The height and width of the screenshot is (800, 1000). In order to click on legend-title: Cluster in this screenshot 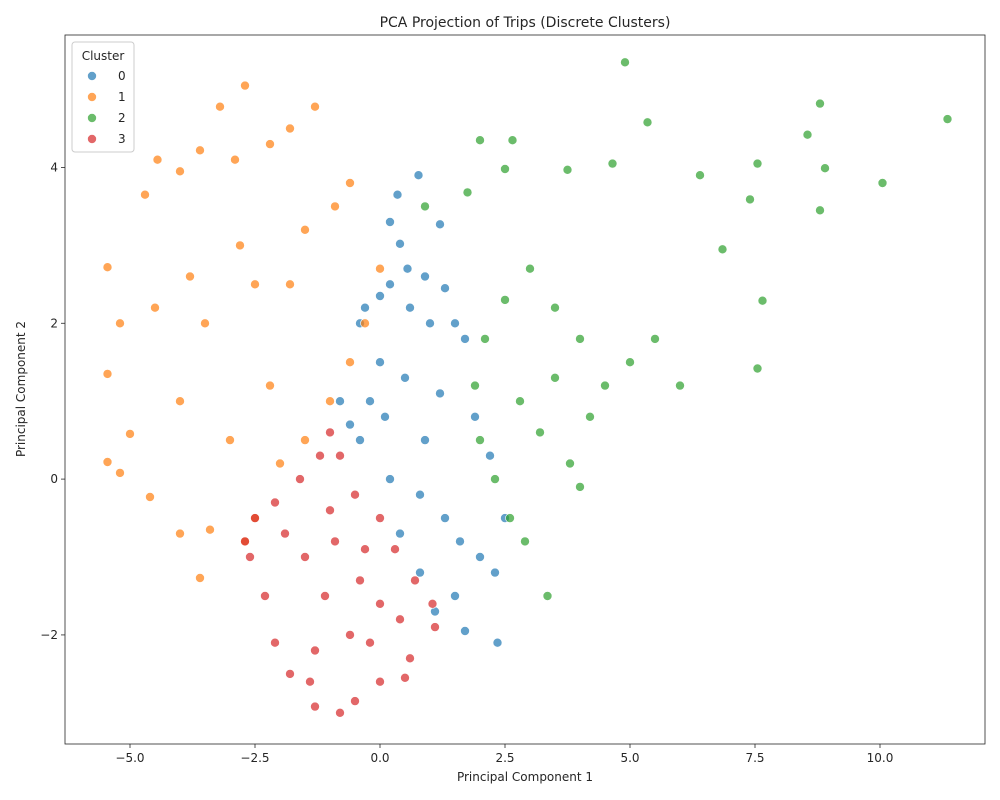, I will do `click(103, 56)`.